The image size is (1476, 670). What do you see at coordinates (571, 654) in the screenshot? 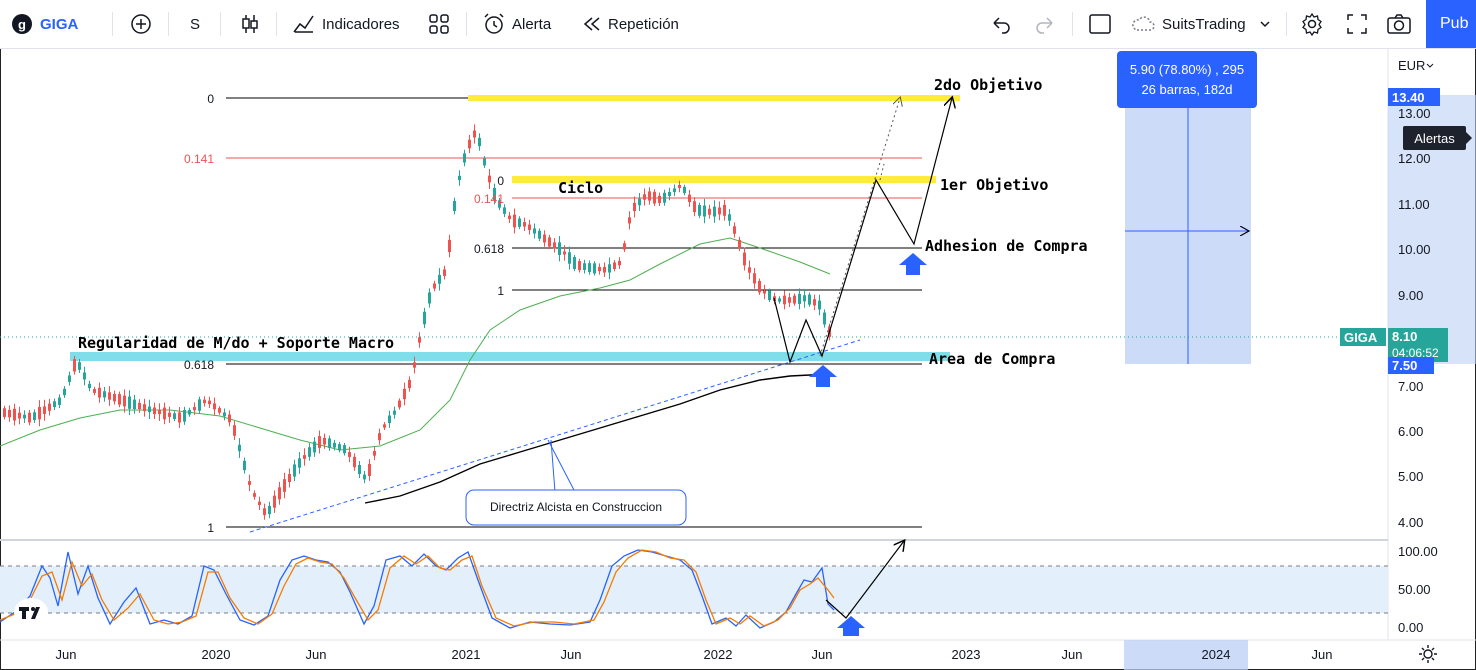
I see `time-label: Jun` at bounding box center [571, 654].